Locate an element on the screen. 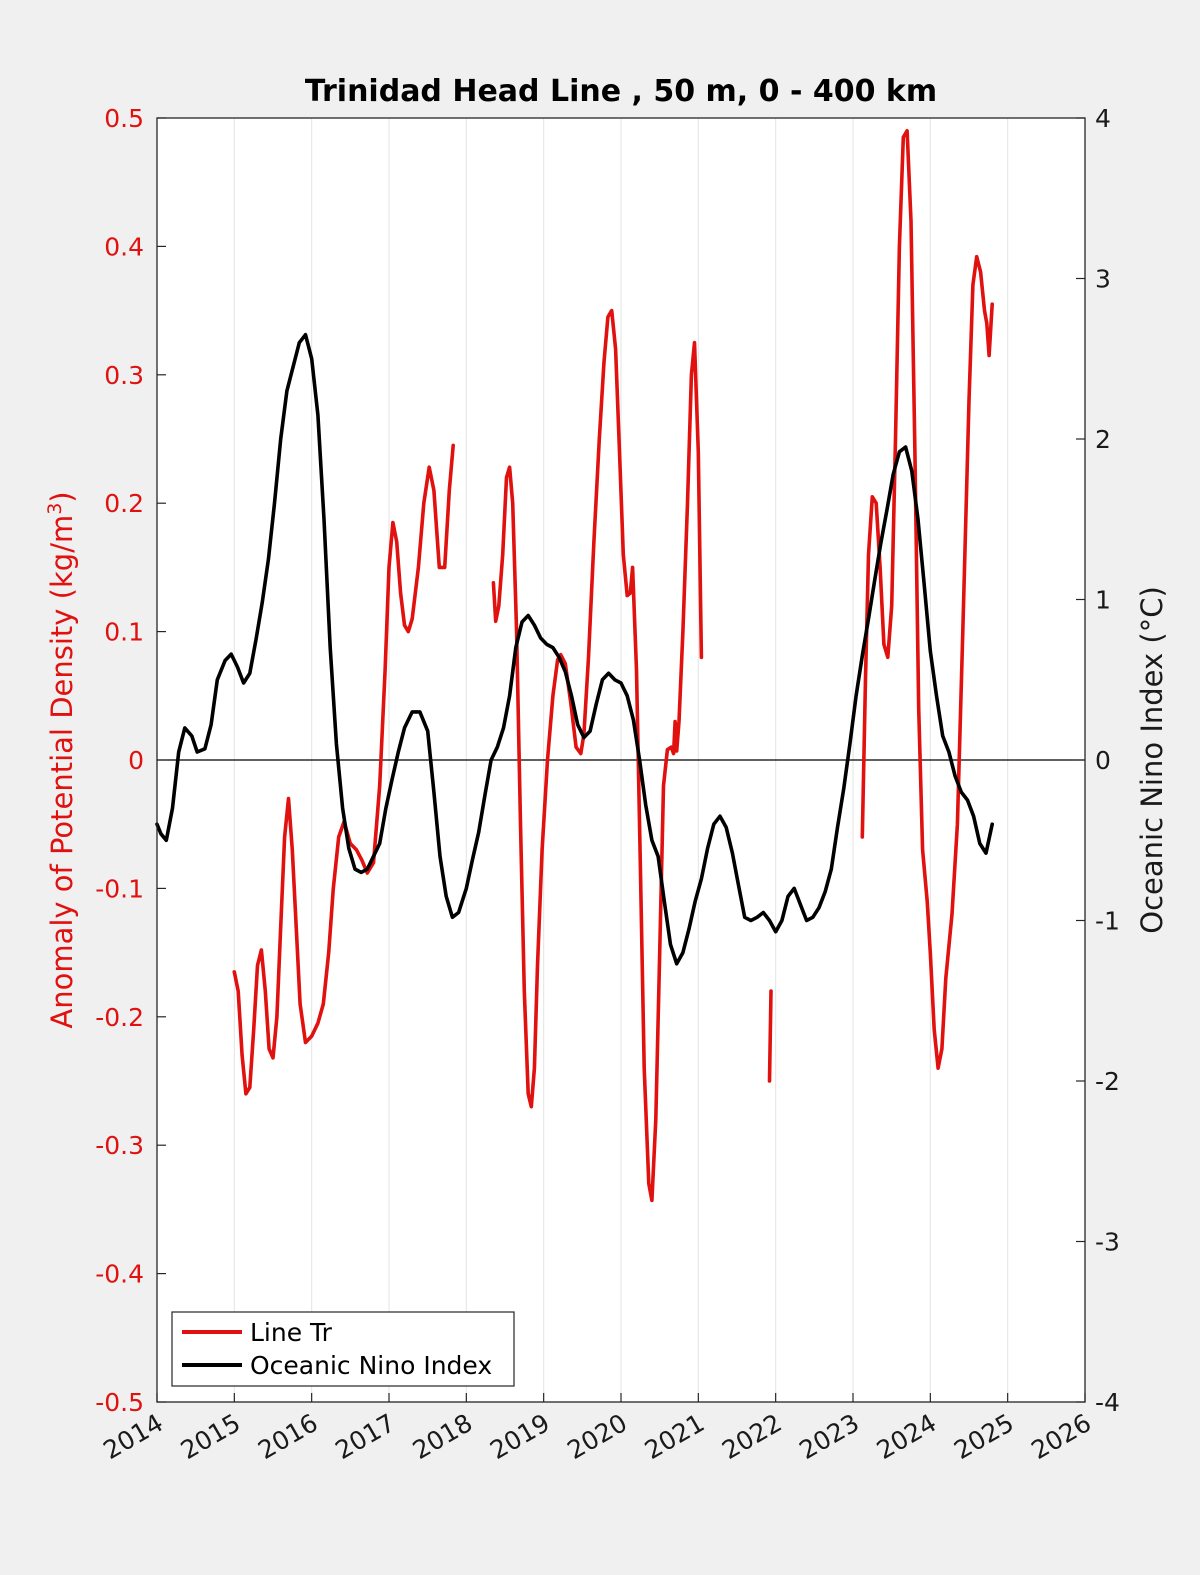  y-axis-left-label: Anomaly of Potential Density (kg/m3) is located at coordinates (61, 759).